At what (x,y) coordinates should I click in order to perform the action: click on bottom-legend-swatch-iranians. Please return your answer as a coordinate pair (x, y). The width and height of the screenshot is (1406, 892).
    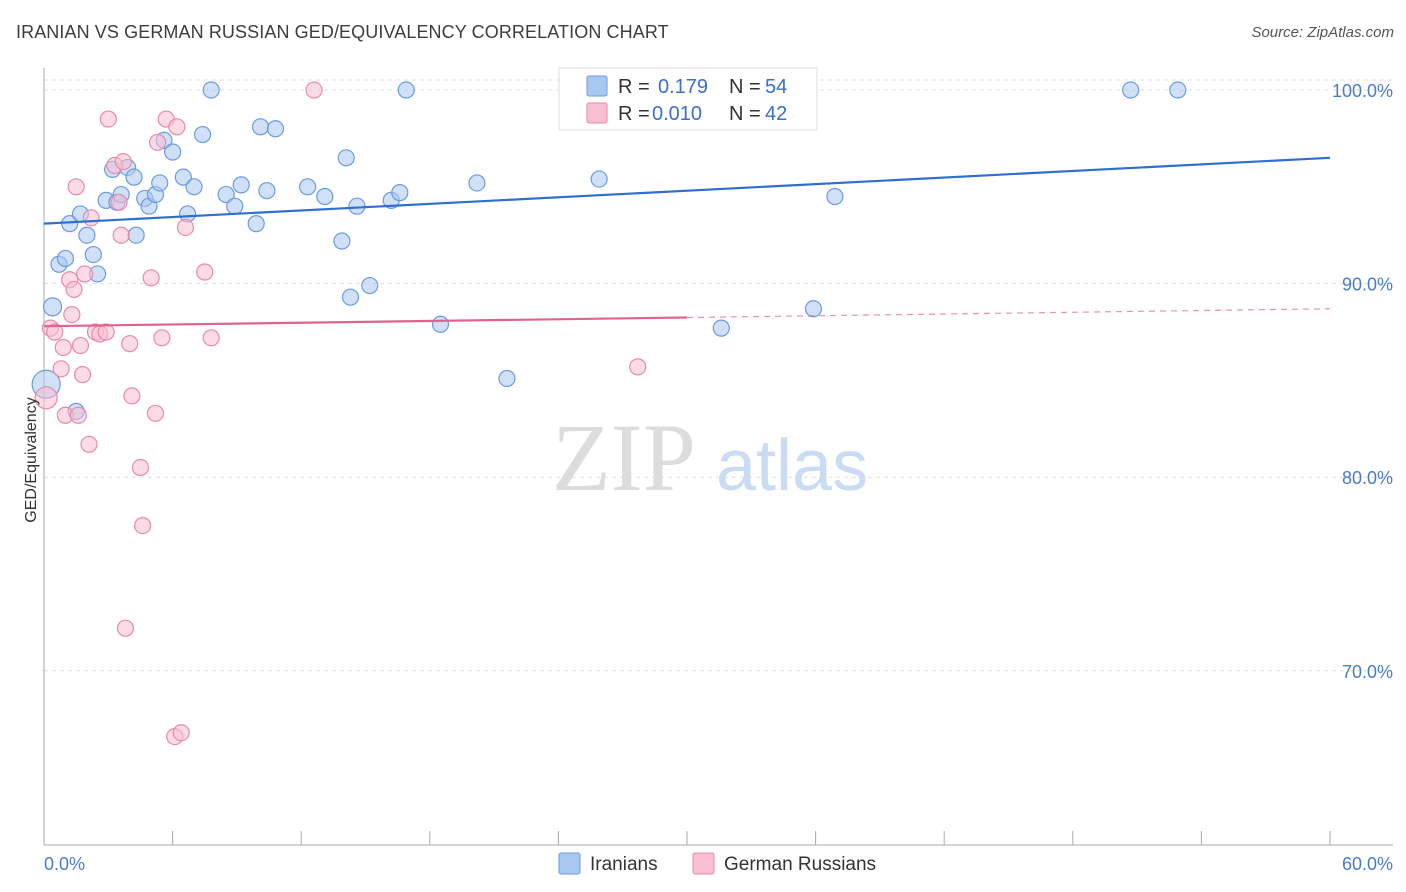
    Looking at the image, I should click on (569, 863).